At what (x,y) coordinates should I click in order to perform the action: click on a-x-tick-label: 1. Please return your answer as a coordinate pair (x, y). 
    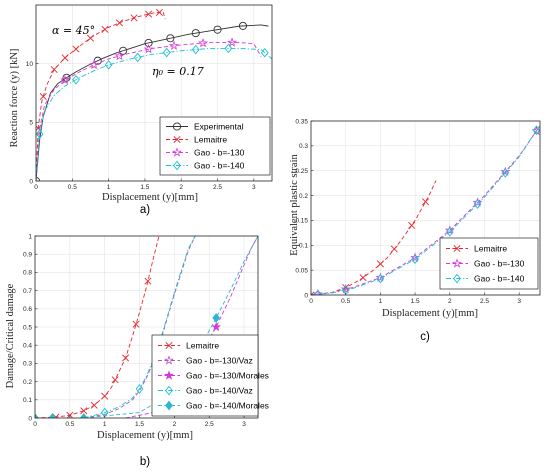
    Looking at the image, I should click on (109, 187).